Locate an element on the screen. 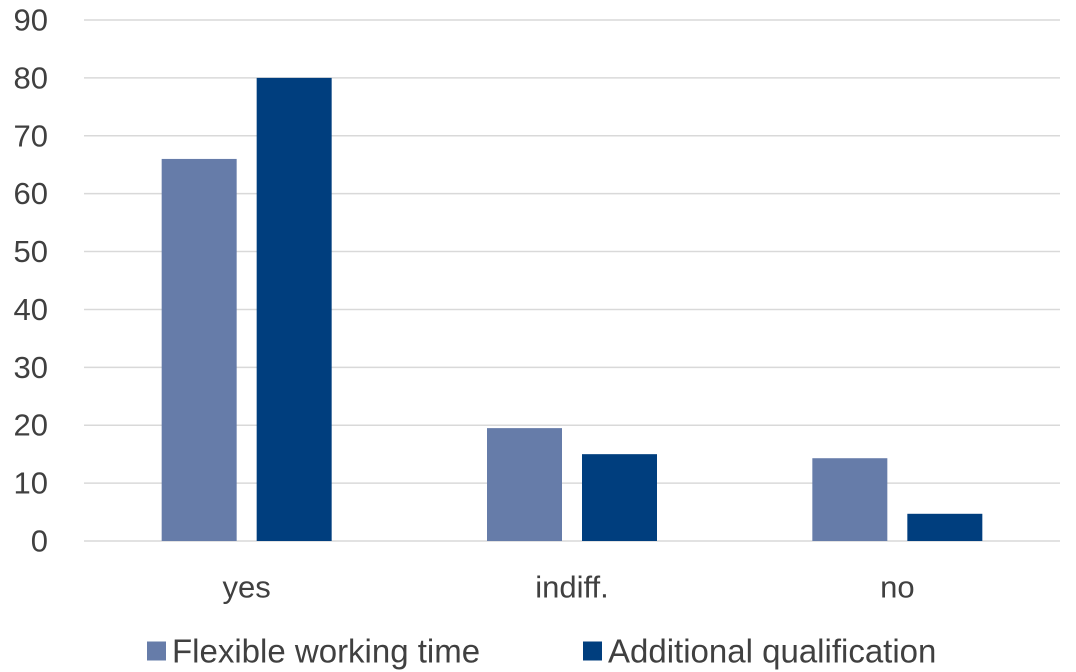 This screenshot has height=672, width=1076. x-category-label: yes is located at coordinates (247, 587).